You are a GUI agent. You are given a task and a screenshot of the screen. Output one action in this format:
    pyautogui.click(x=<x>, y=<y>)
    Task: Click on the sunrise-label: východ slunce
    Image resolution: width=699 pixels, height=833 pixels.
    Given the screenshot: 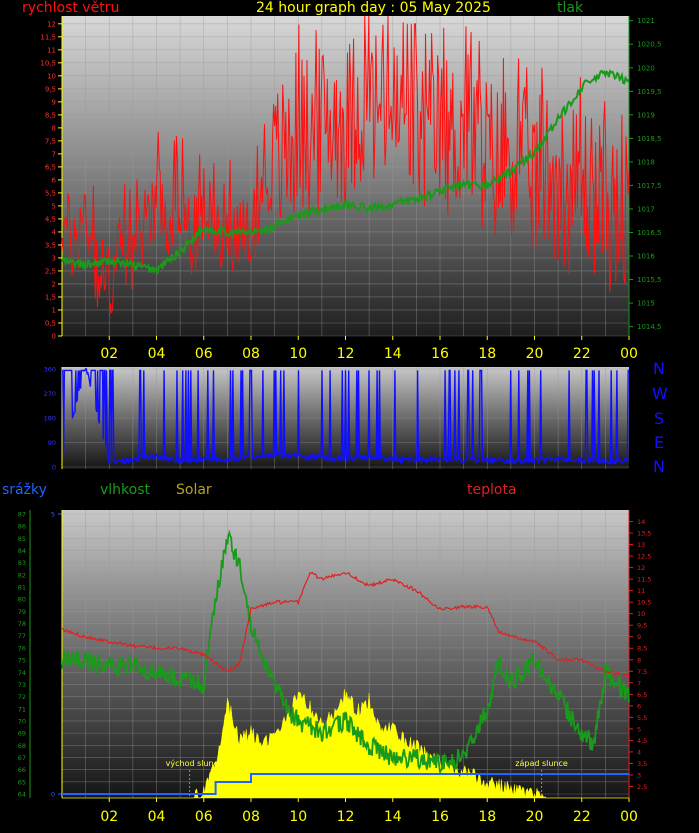 What is the action you would take?
    pyautogui.click(x=194, y=763)
    